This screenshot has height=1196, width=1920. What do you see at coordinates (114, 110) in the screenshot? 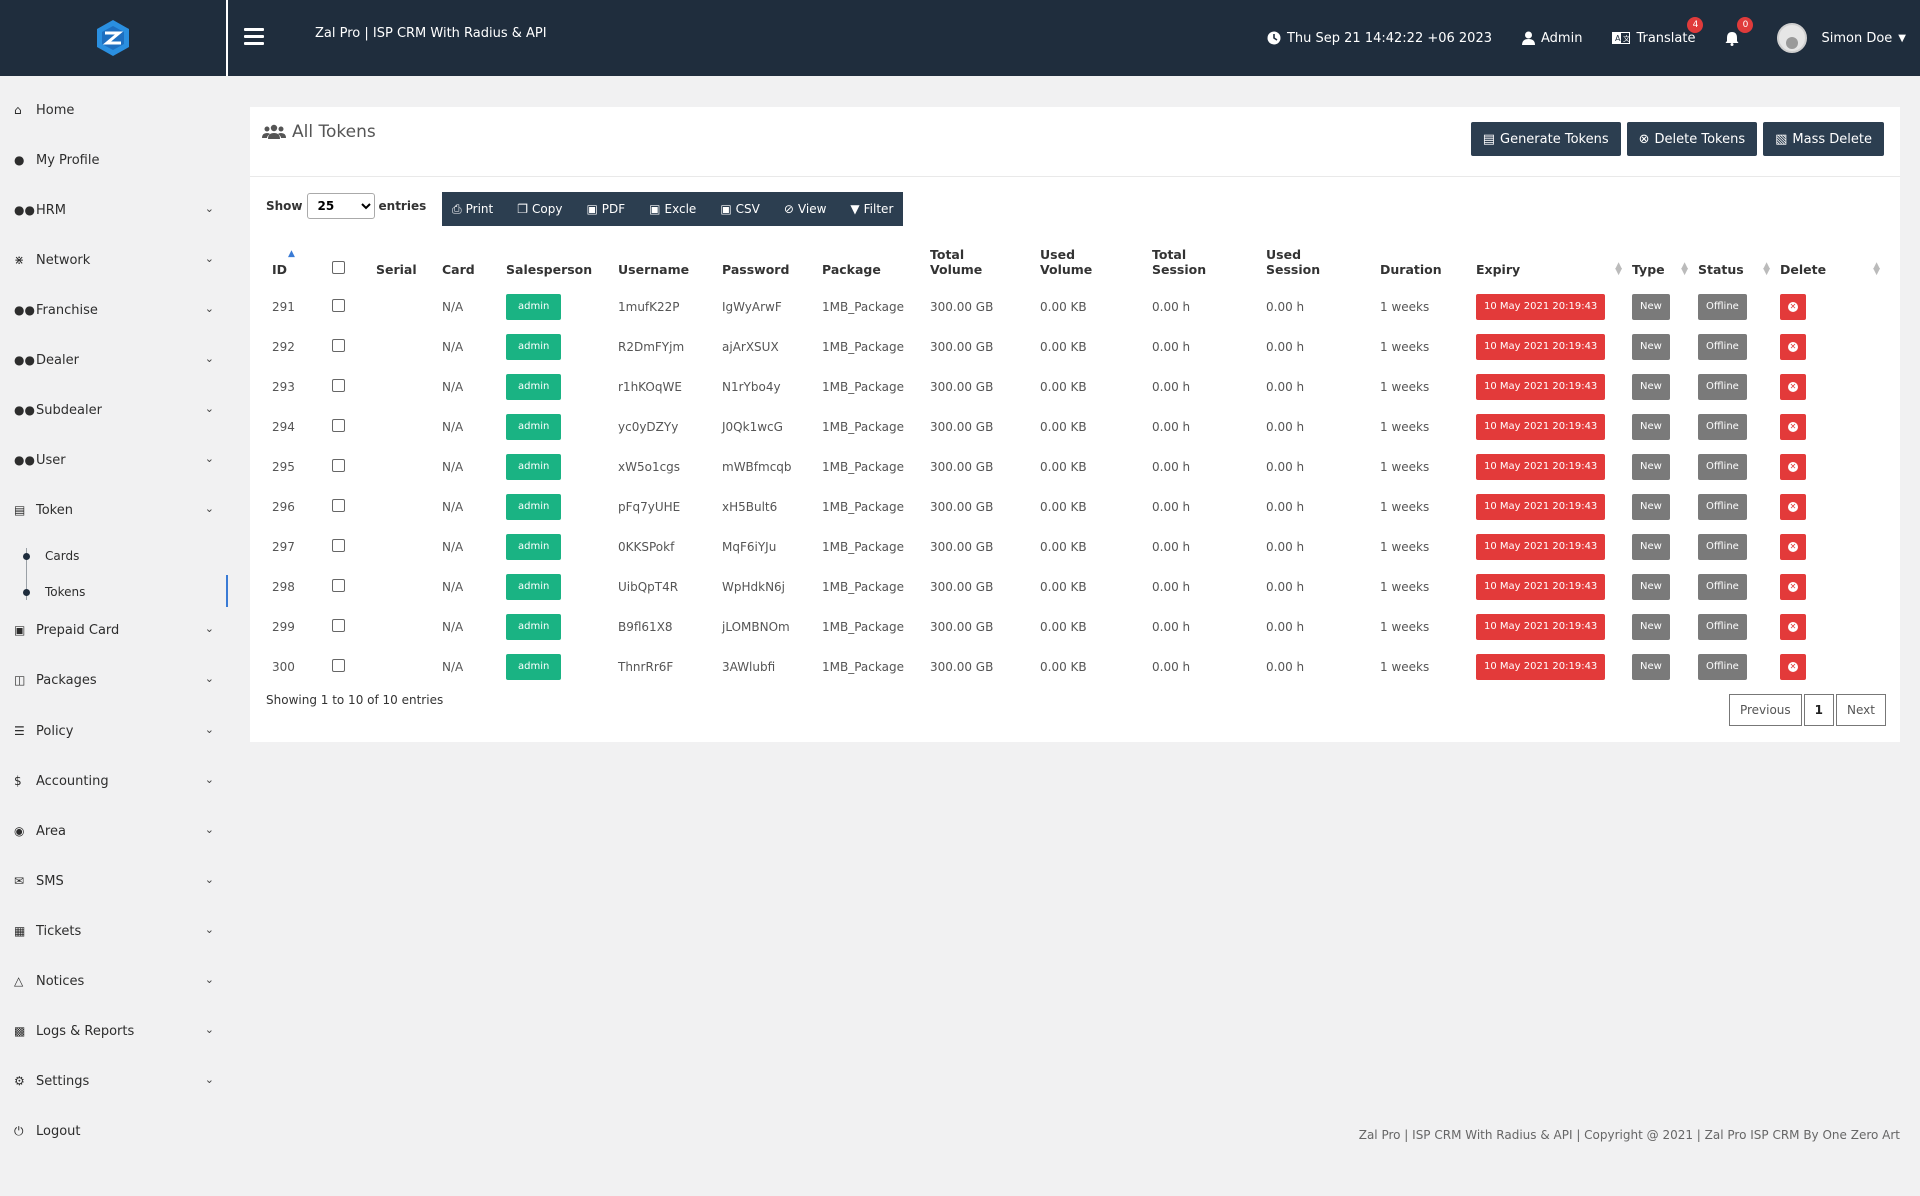
I see `sidebar-item-home: ⌂ Home` at bounding box center [114, 110].